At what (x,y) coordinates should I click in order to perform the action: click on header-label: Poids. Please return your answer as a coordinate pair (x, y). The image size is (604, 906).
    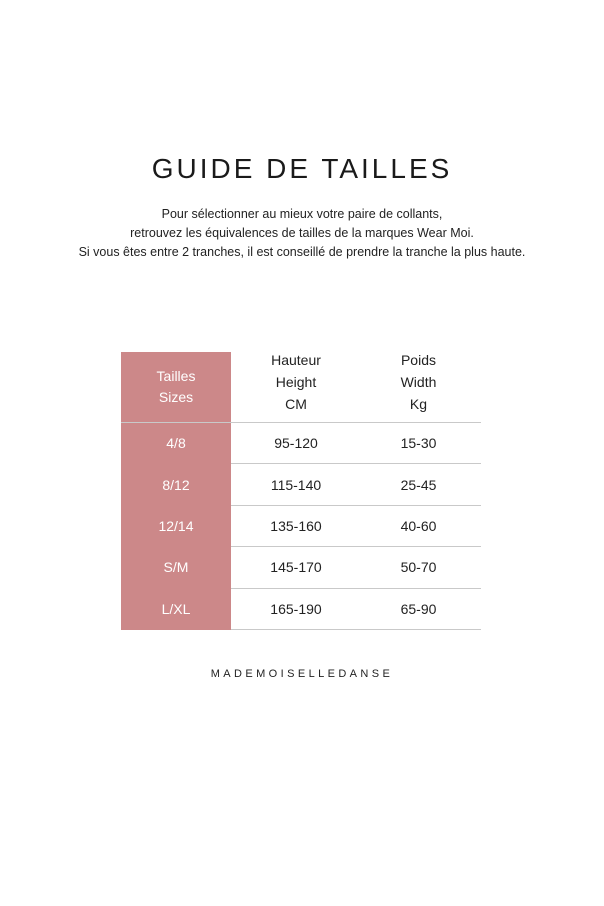
    Looking at the image, I should click on (418, 360).